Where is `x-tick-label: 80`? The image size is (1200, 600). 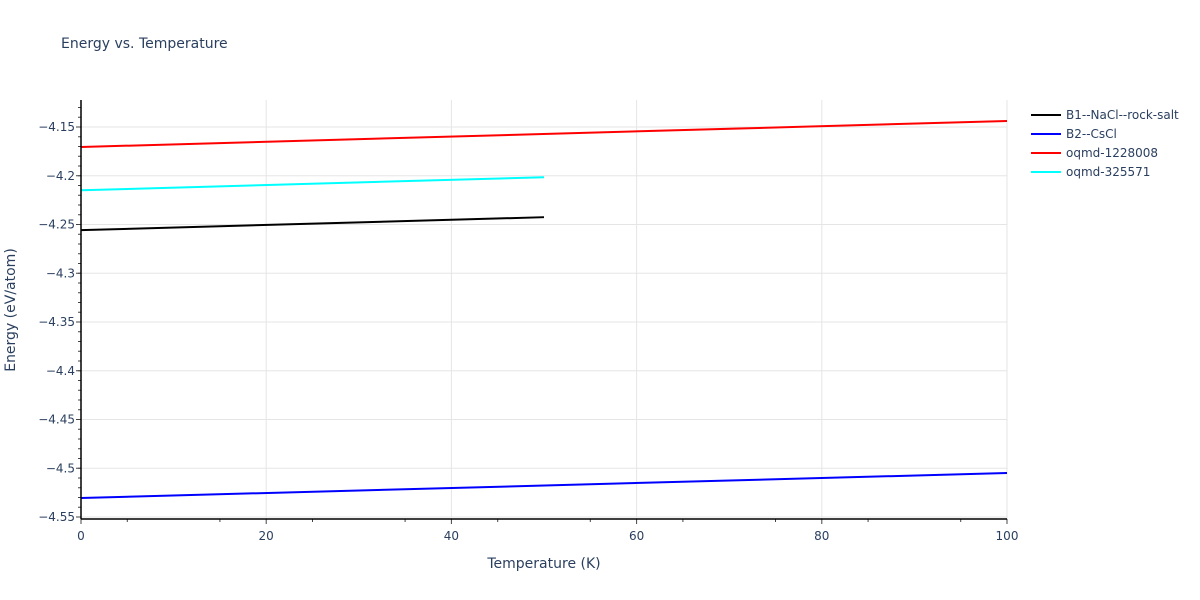 x-tick-label: 80 is located at coordinates (821, 536).